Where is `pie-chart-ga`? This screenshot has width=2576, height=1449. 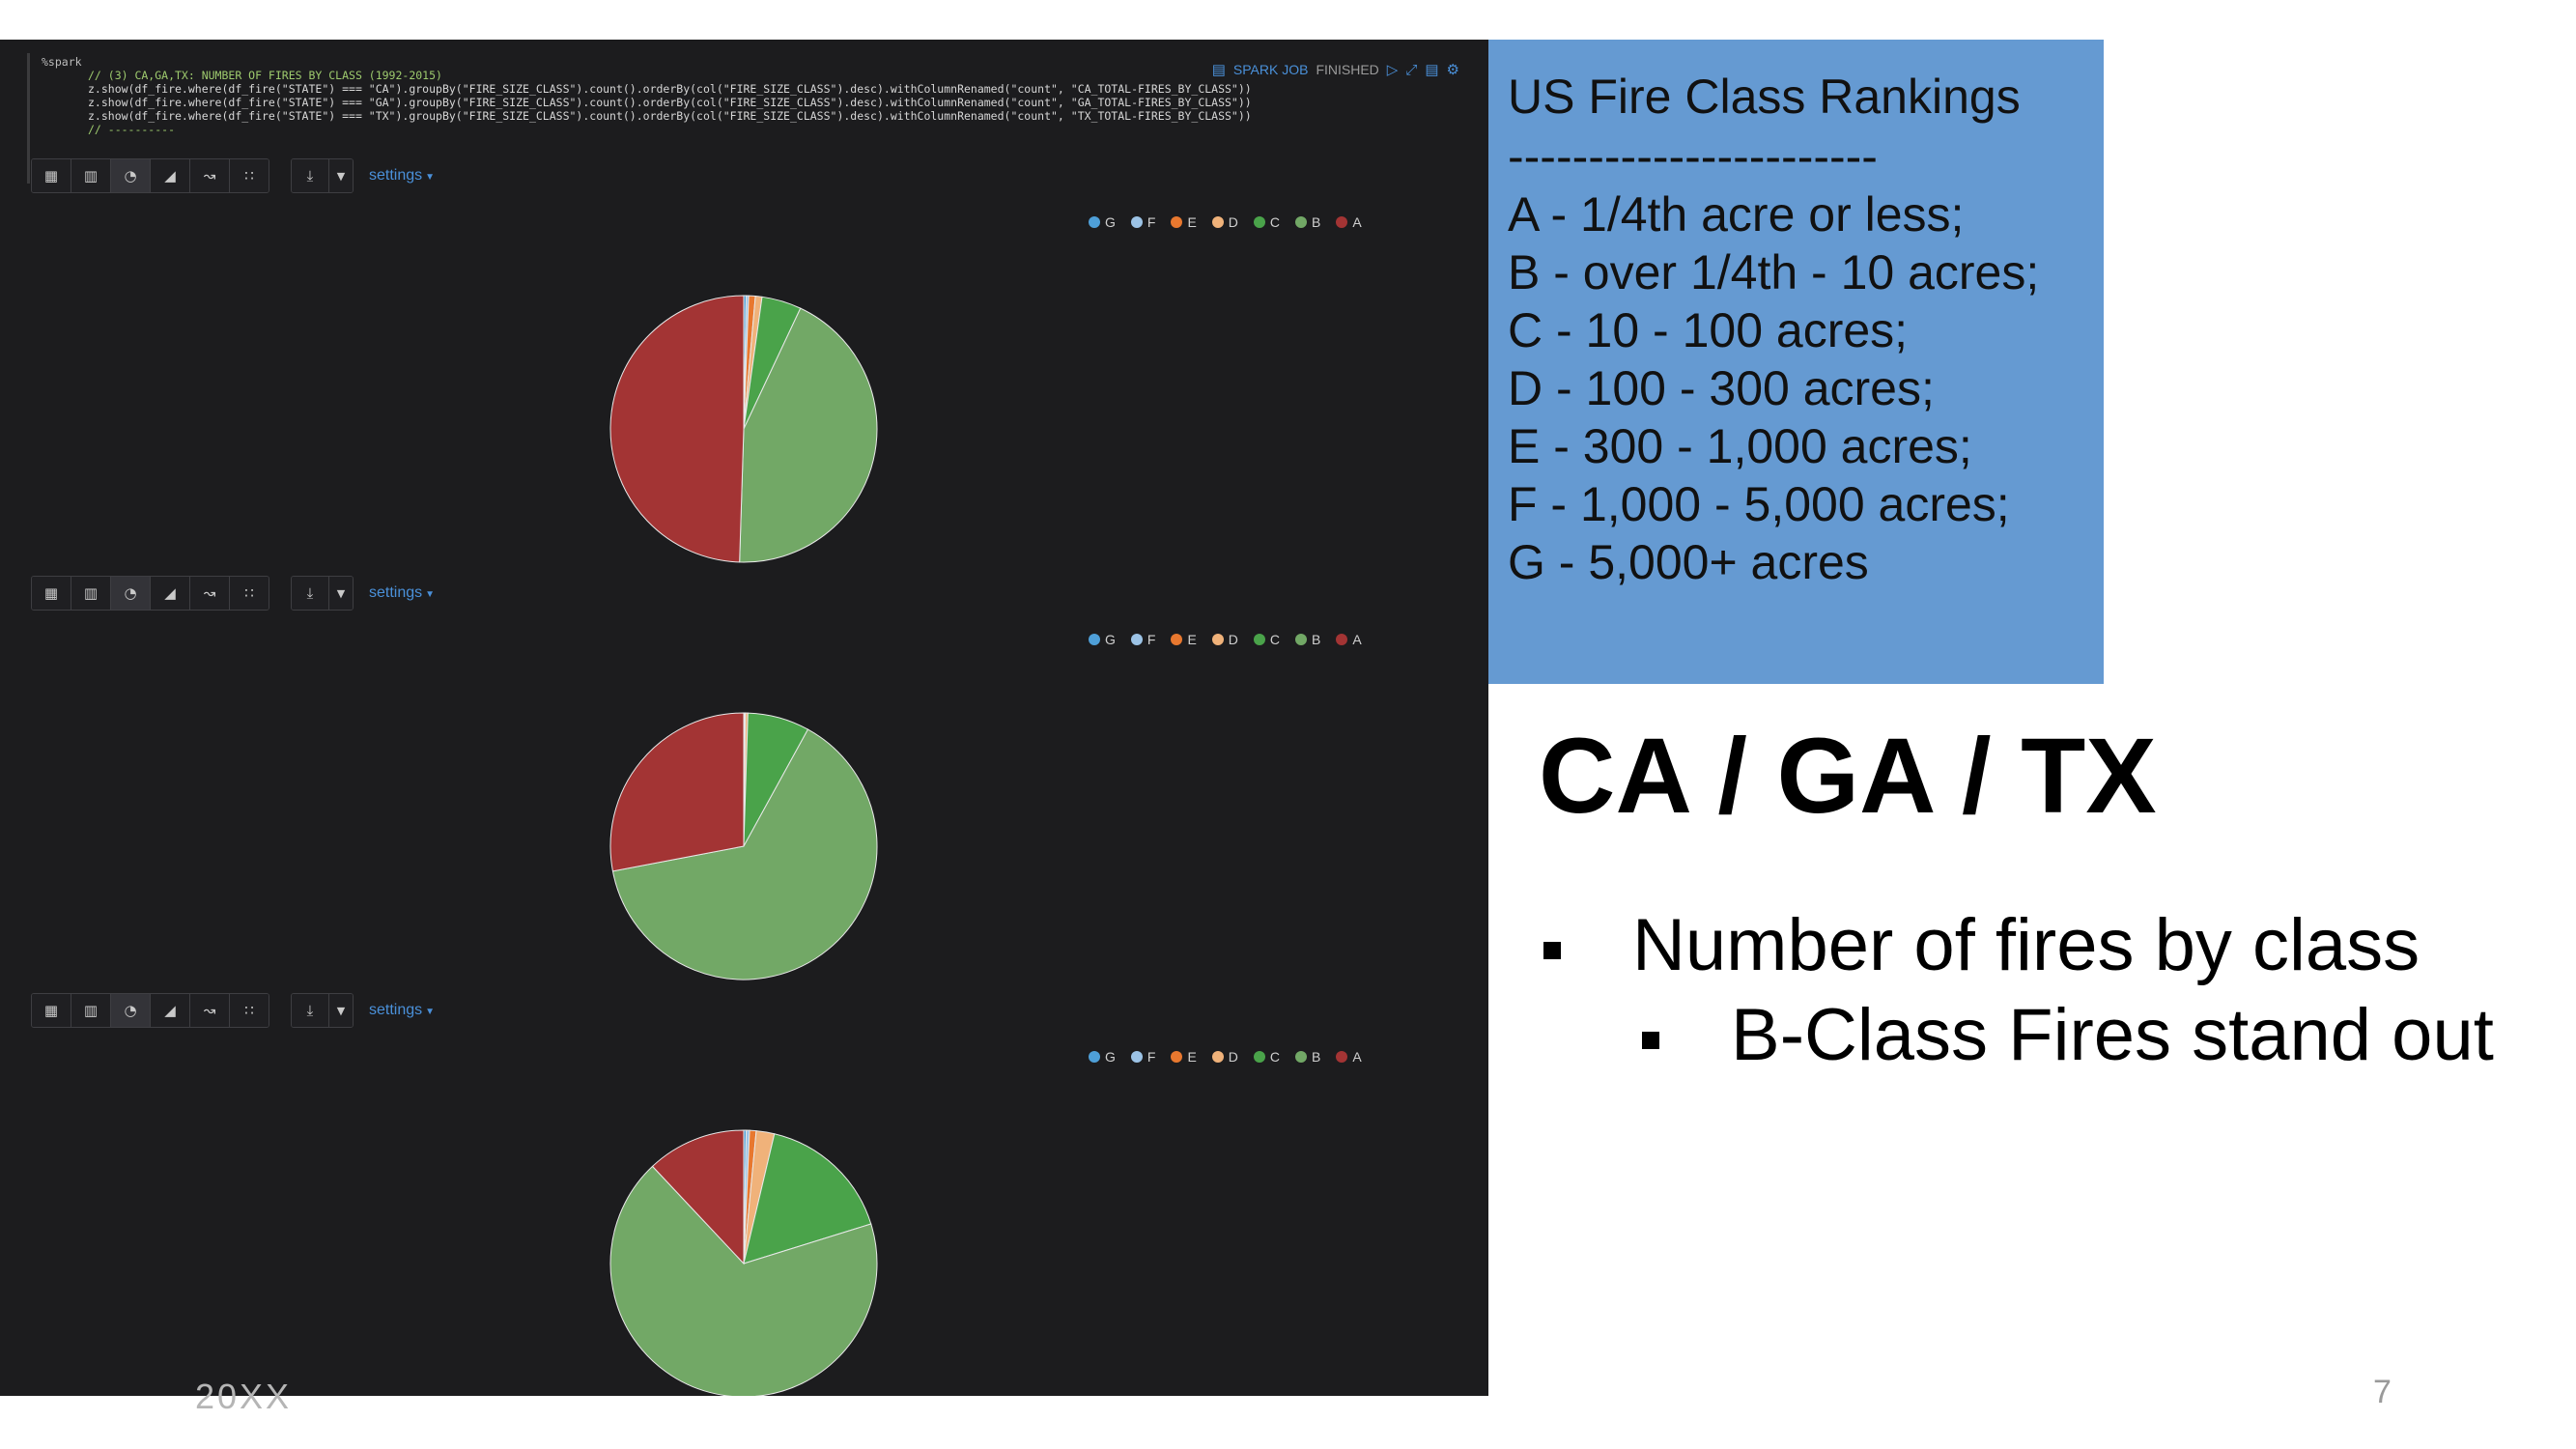
pie-chart-ga is located at coordinates (743, 846).